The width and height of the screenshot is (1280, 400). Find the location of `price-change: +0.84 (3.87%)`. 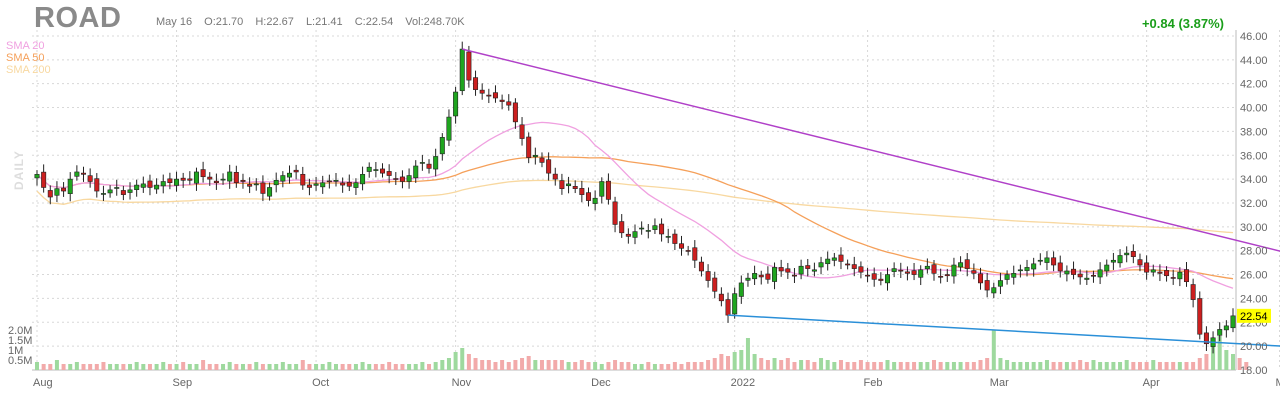

price-change: +0.84 (3.87%) is located at coordinates (1182, 23).